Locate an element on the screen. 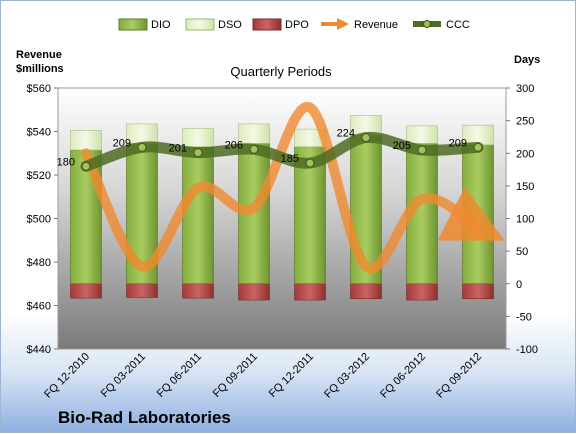 This screenshot has width=576, height=434. x-tick-label: FQ 12-2010 is located at coordinates (67, 376).